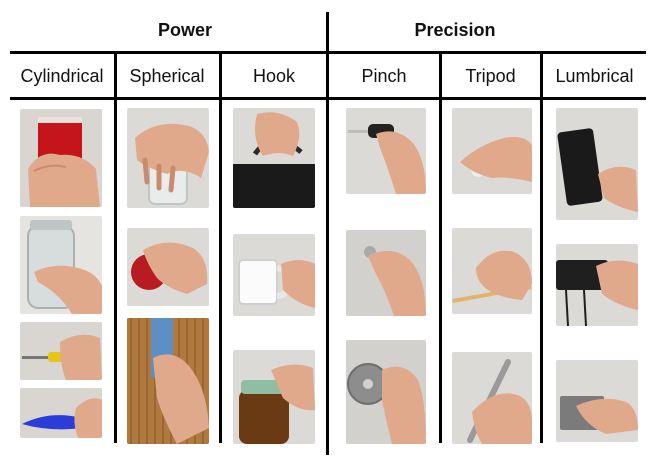  What do you see at coordinates (597, 285) in the screenshot?
I see `photo-lumbrical-box` at bounding box center [597, 285].